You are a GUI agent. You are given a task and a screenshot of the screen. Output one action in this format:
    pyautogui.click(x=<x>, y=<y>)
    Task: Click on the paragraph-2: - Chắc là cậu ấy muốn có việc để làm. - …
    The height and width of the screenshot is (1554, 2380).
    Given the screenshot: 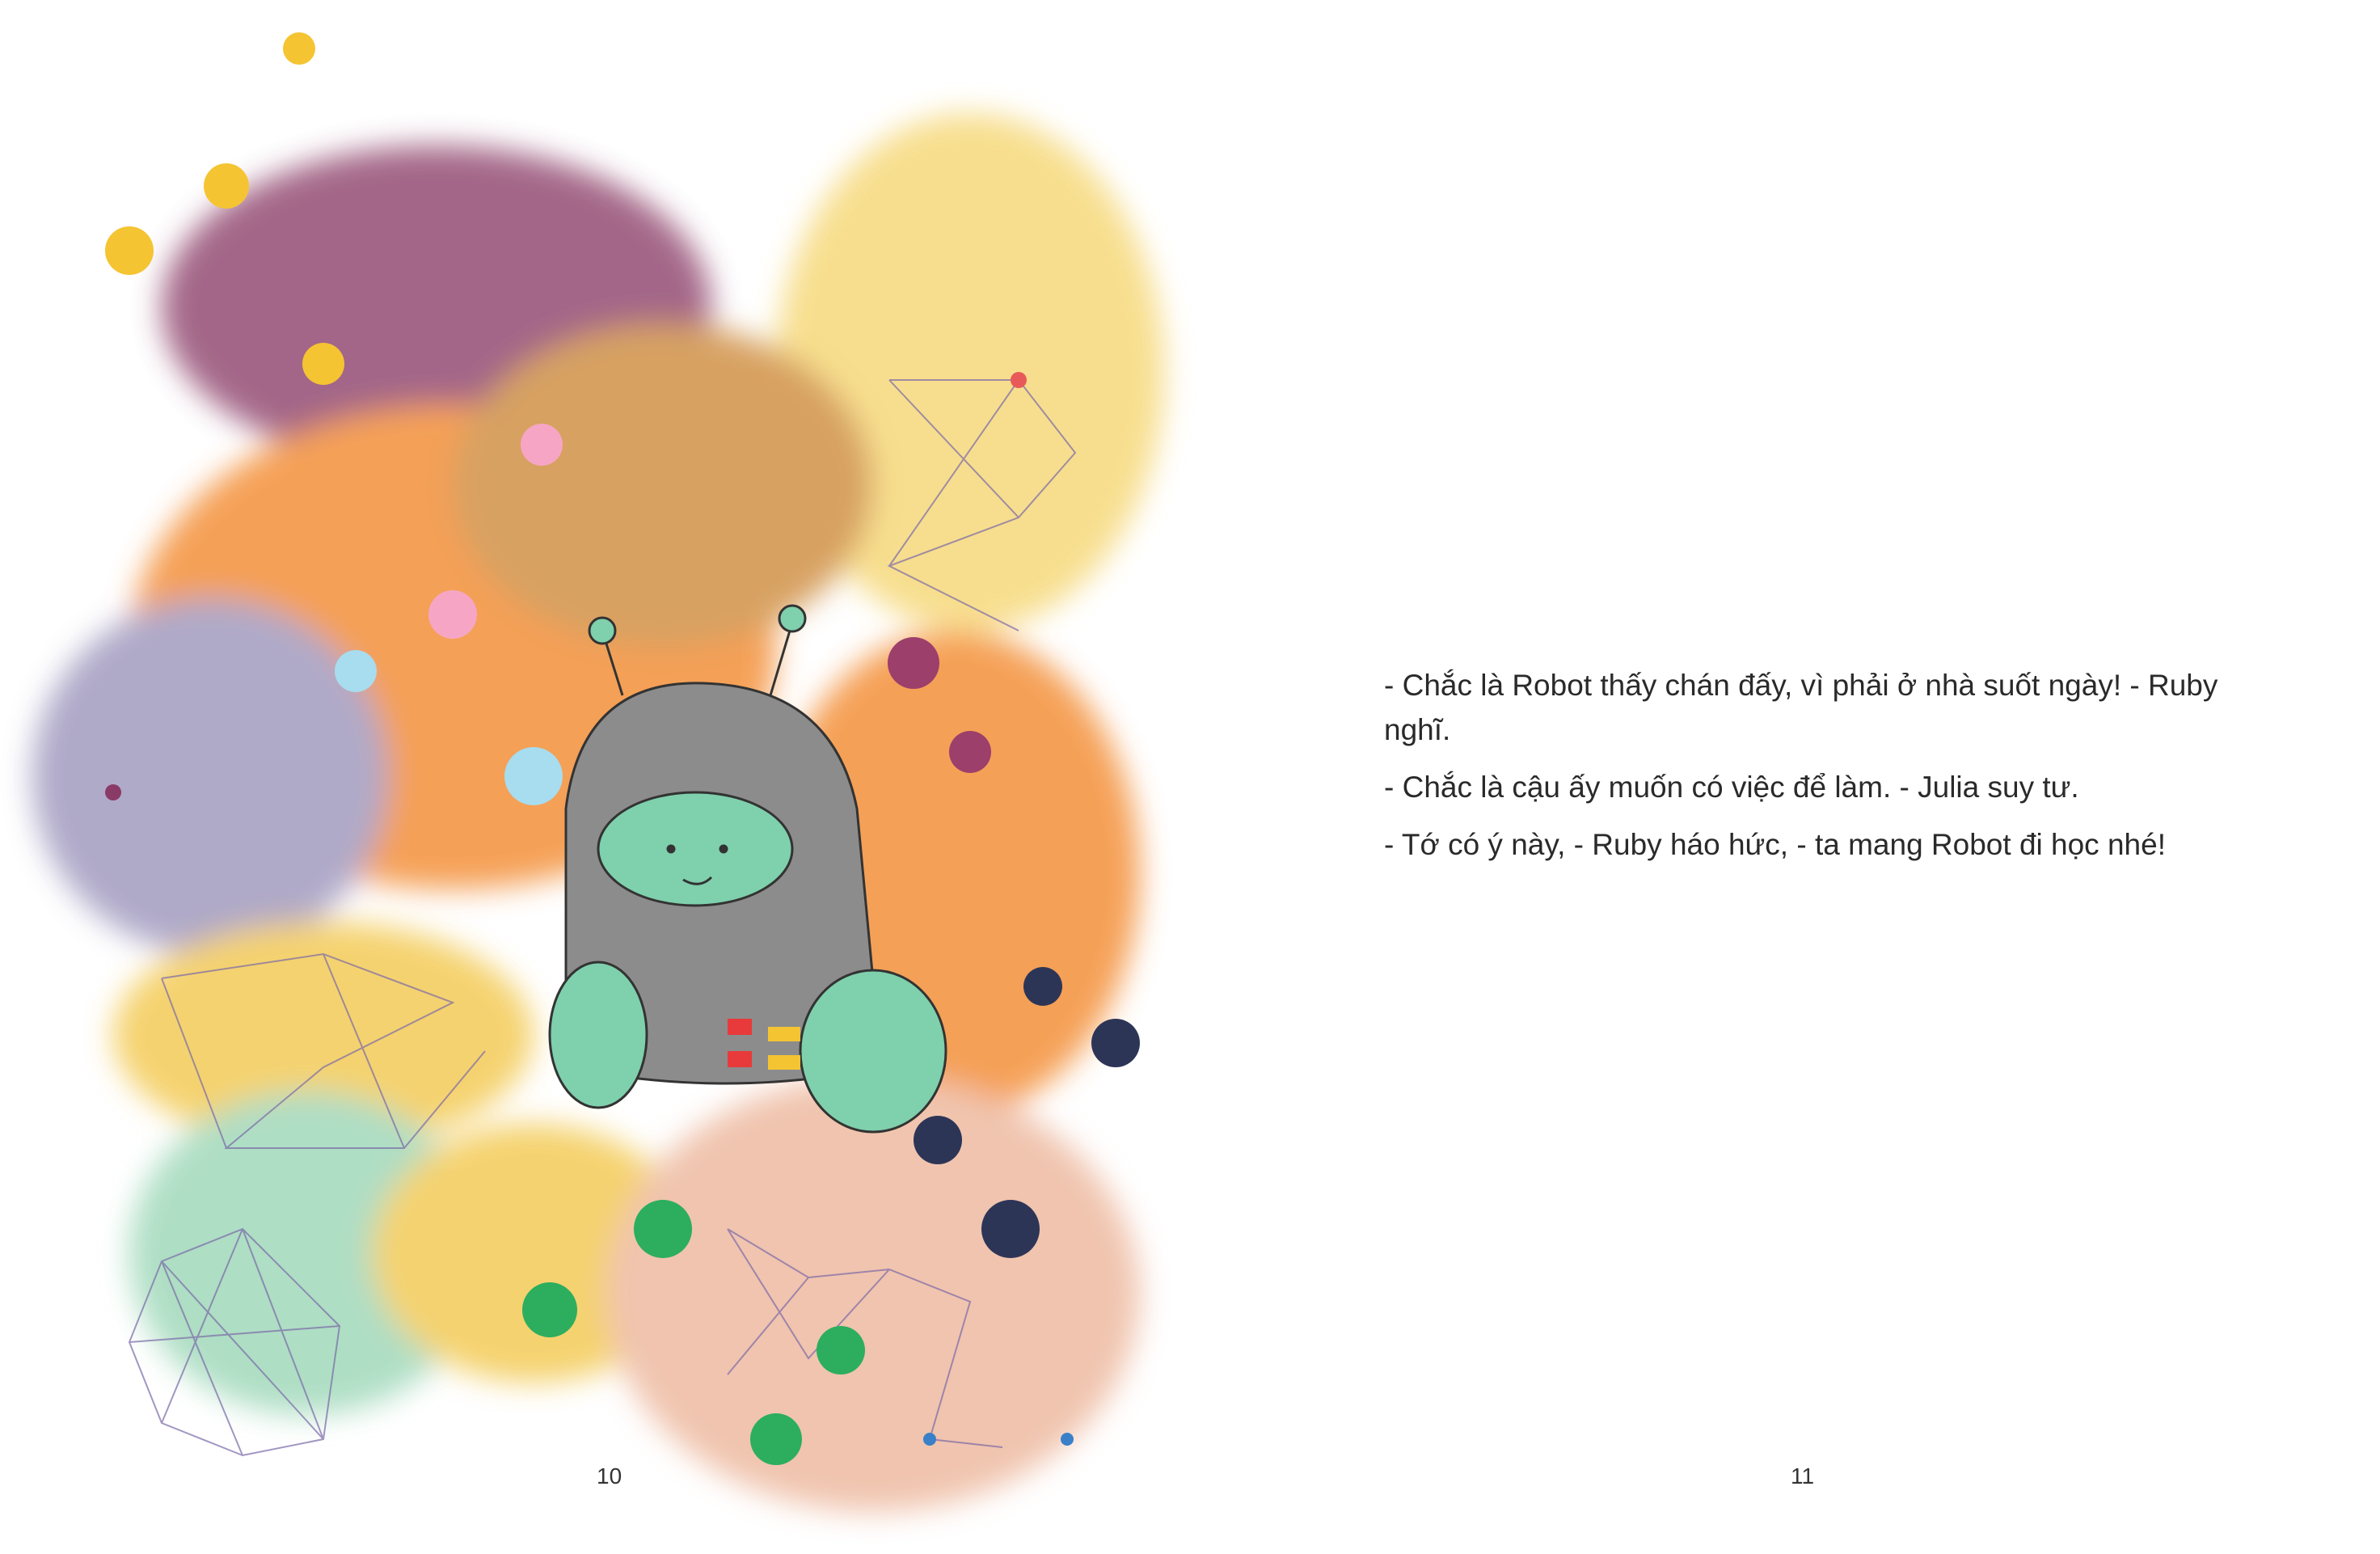 What is the action you would take?
    pyautogui.click(x=1732, y=787)
    